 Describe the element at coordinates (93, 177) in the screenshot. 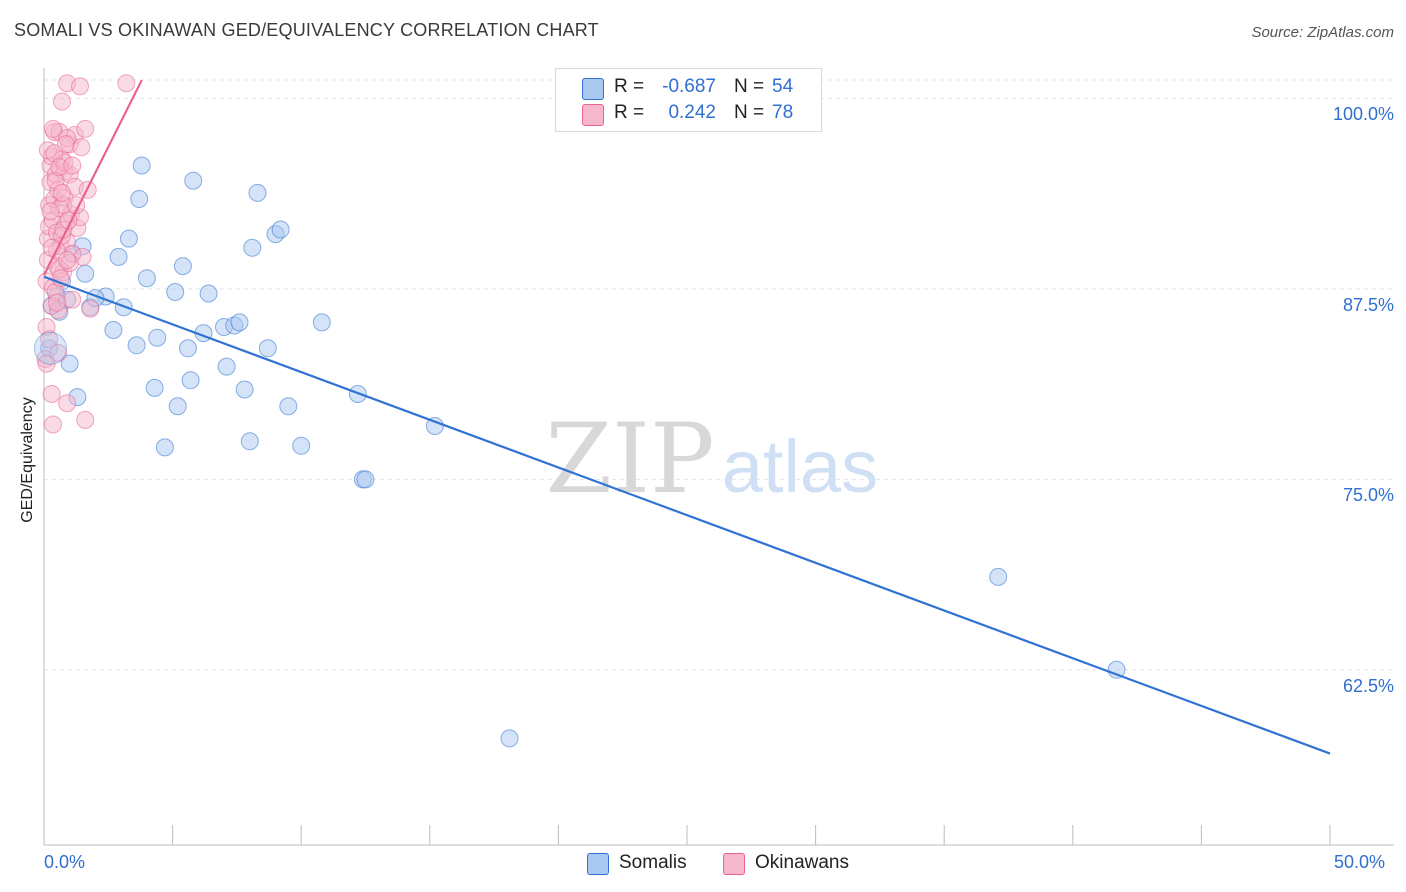

I see `okinawans-trend-line` at that location.